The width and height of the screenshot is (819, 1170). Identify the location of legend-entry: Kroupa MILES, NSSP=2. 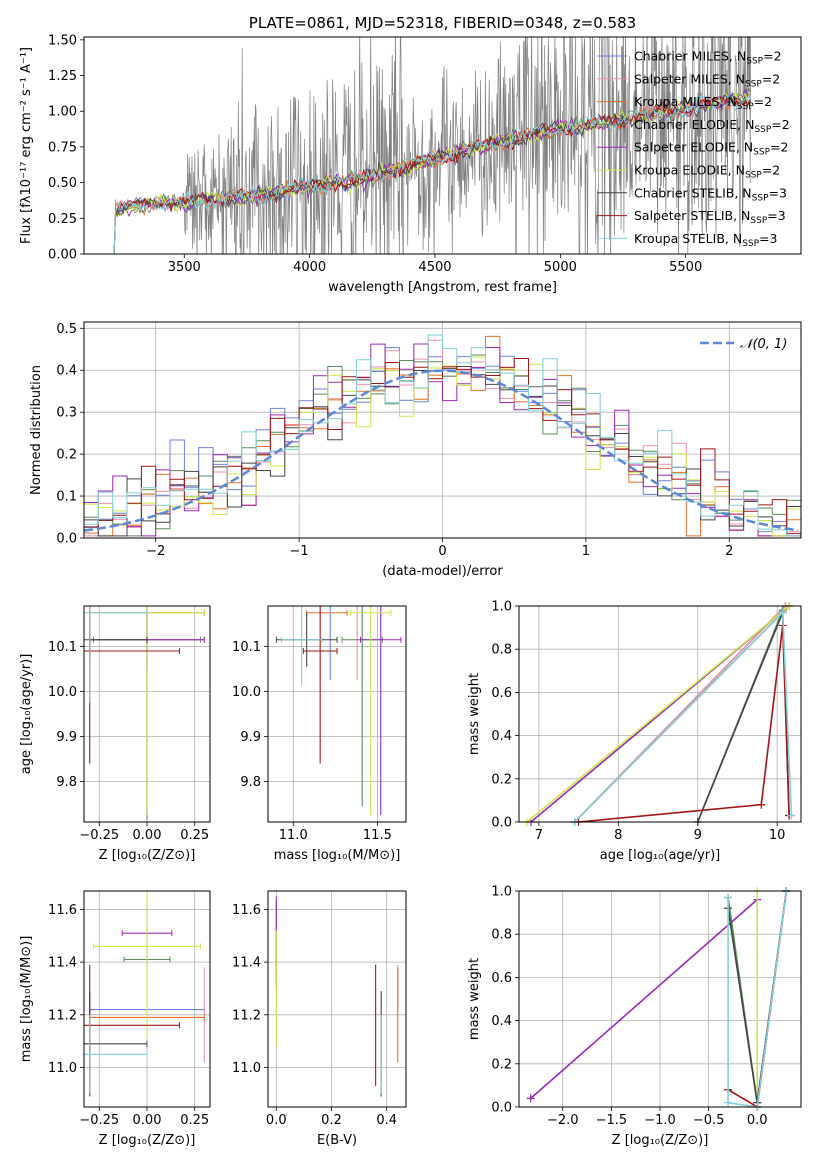
(703, 103).